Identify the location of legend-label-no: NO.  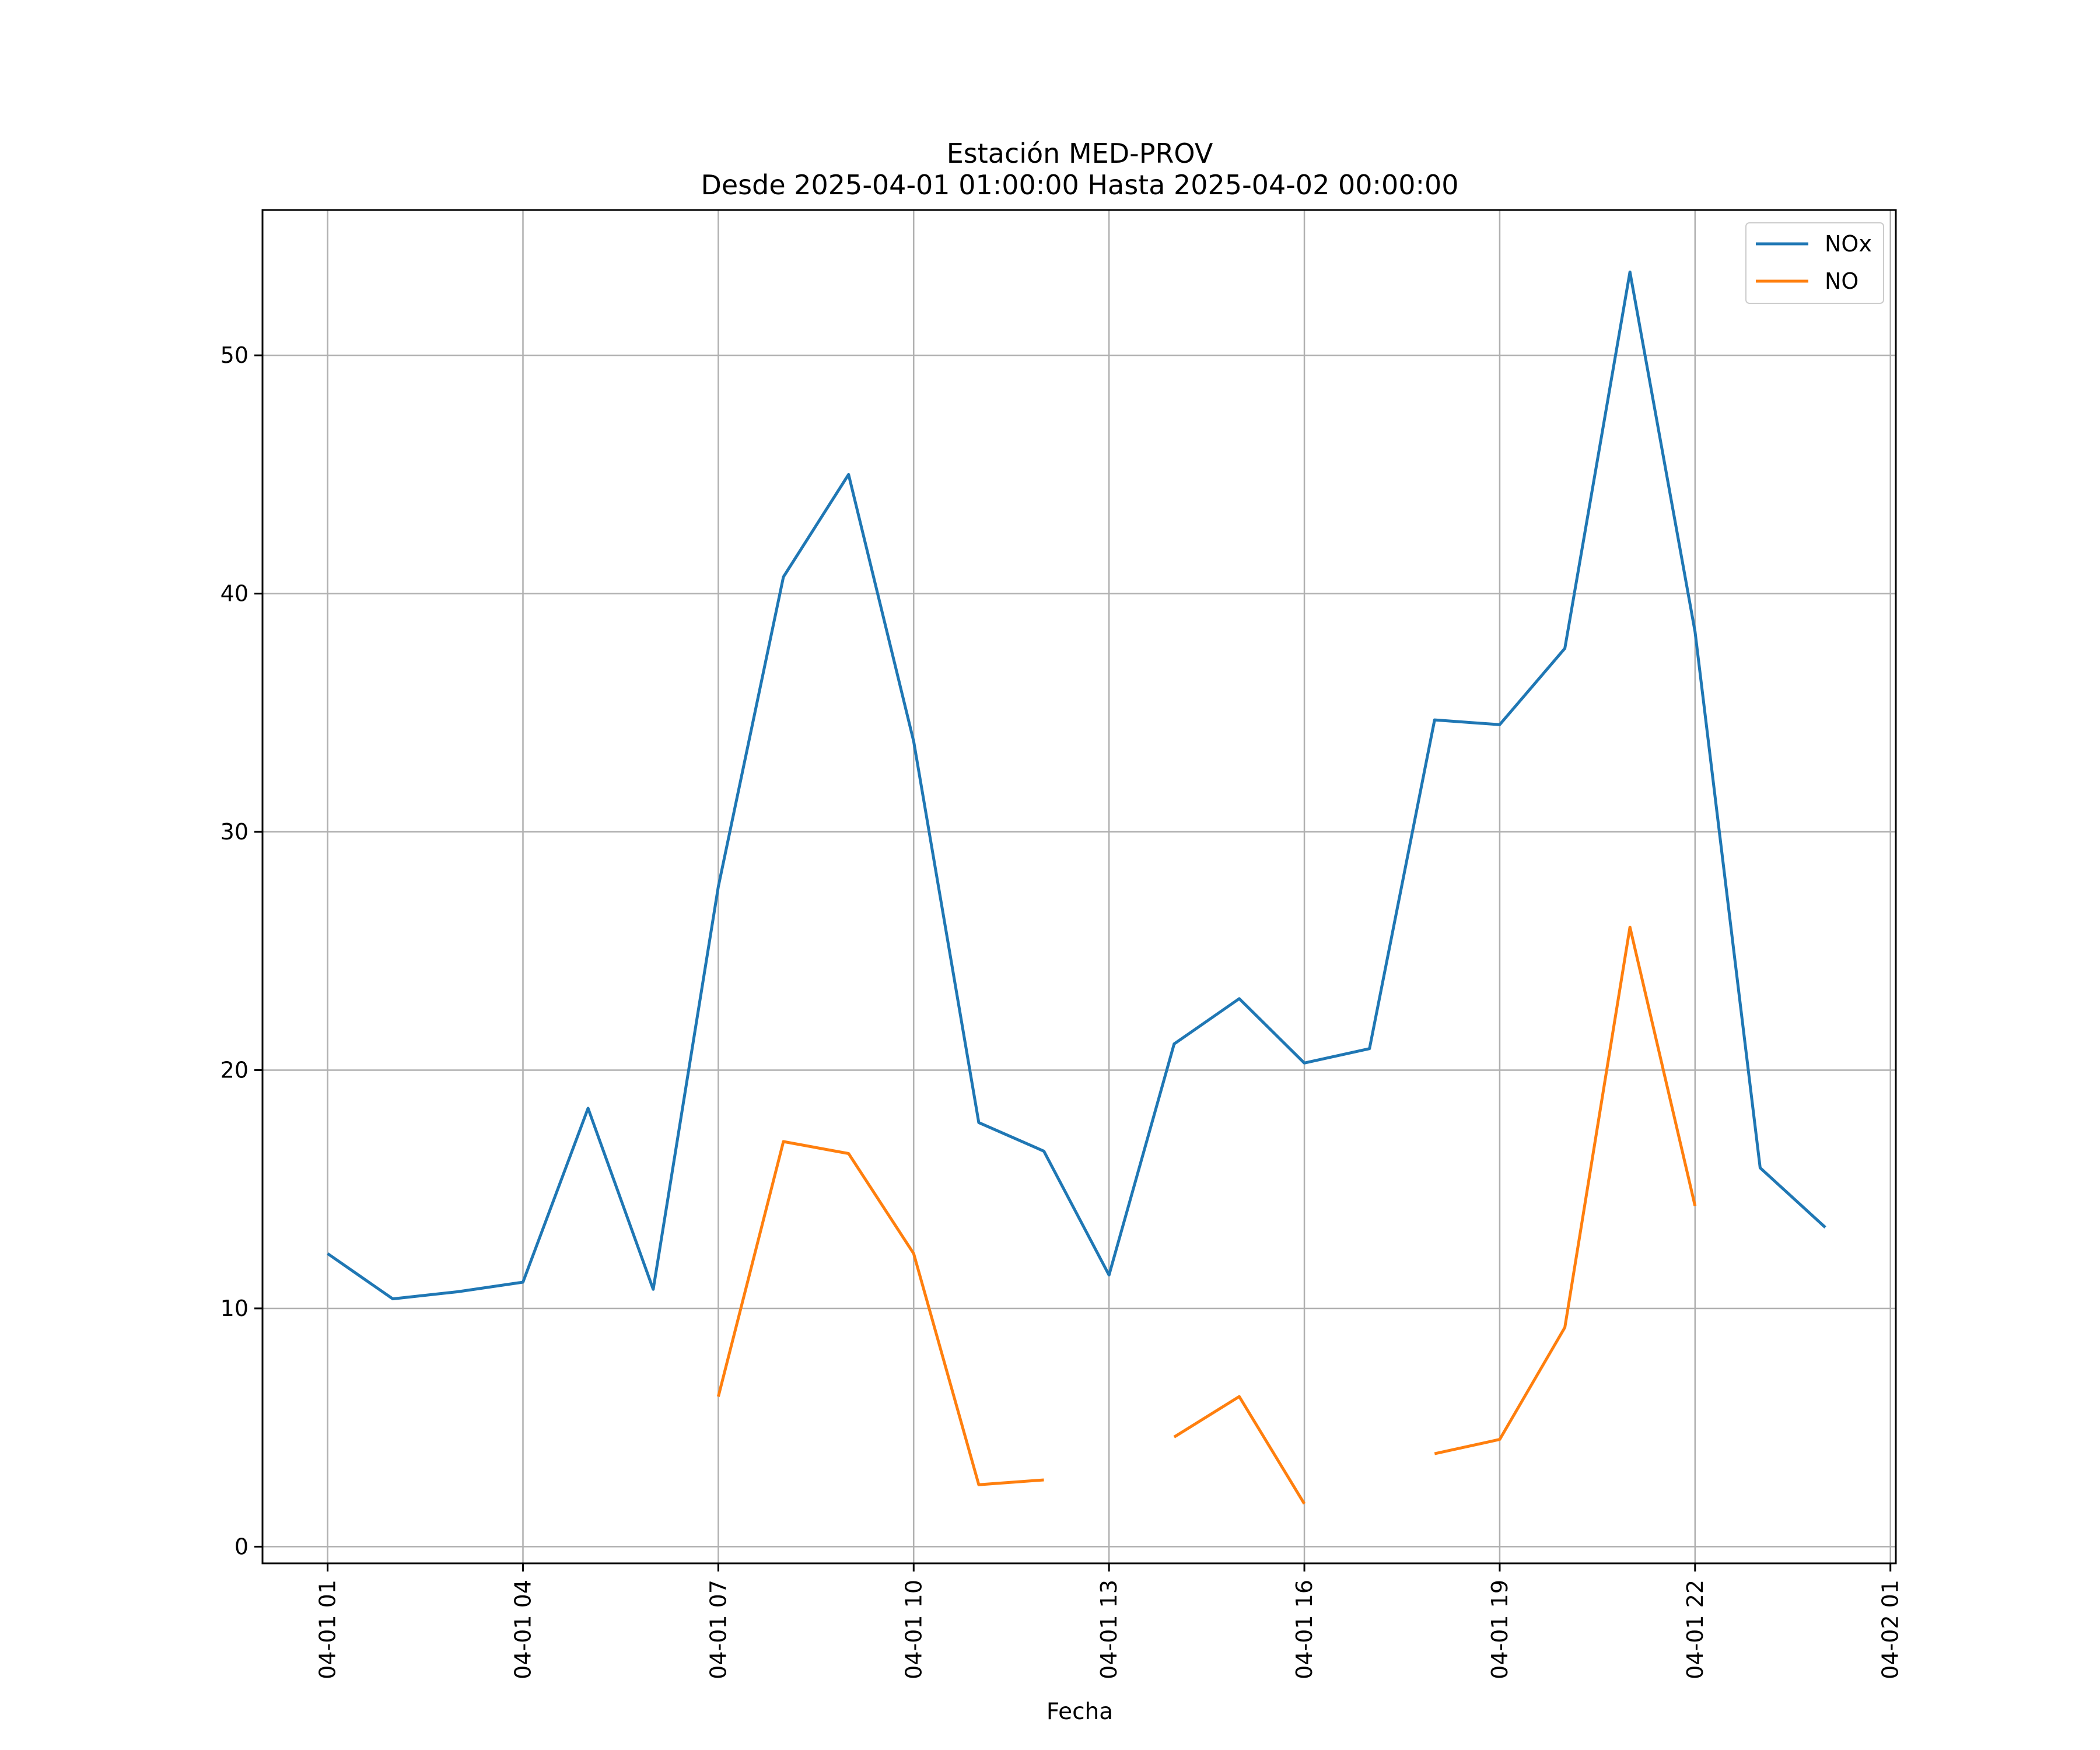
(1842, 281).